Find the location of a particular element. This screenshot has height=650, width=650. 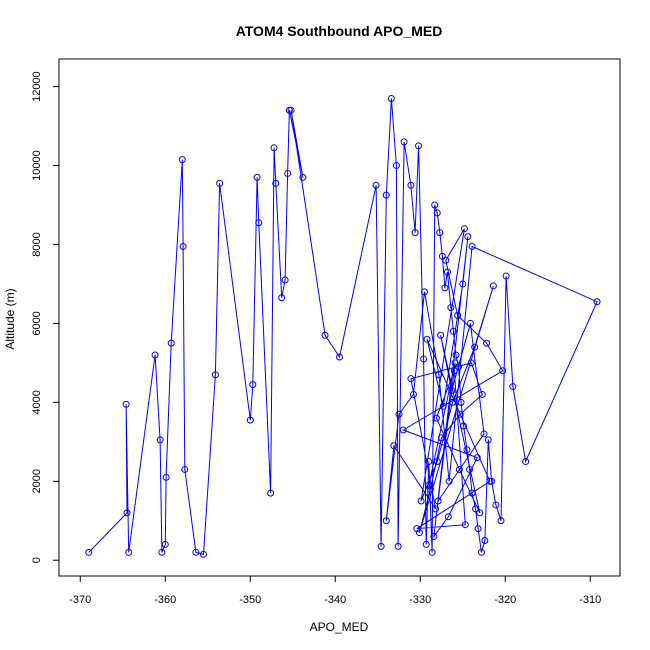

y-tick-label: 10000 is located at coordinates (37, 165).